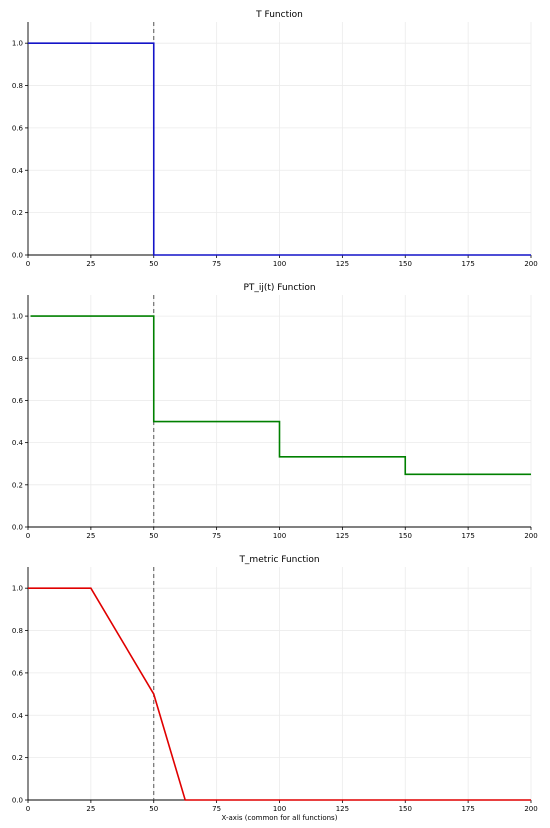 The image size is (550, 828). Describe the element at coordinates (279, 15) in the screenshot. I see `chart-title: T Function` at that location.